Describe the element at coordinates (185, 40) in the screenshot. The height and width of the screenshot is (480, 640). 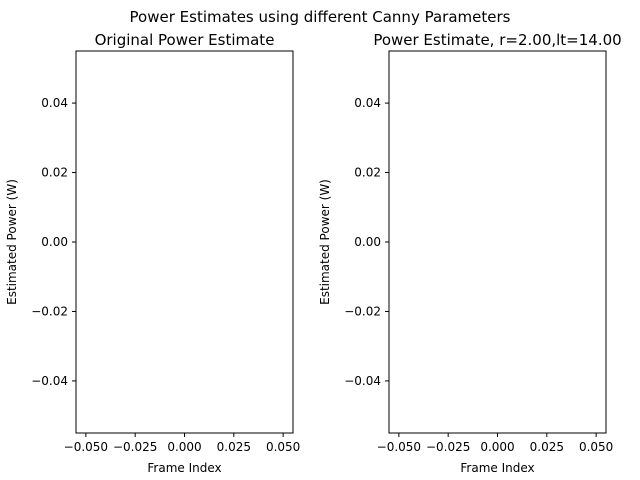
I see `subplot-title: Original Power Estimate` at that location.